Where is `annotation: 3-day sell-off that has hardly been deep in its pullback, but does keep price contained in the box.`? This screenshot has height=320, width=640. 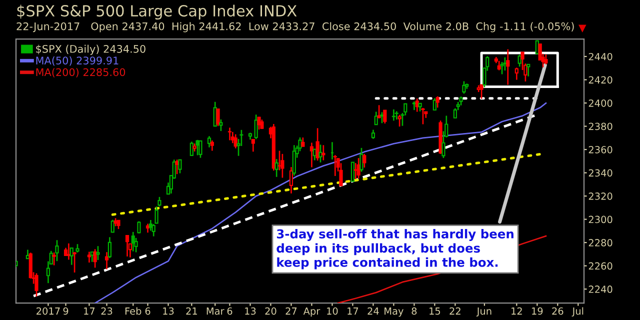
annotation: 3-day sell-off that has hardly been deep in its pullback, but does keep price contained in the box. is located at coordinates (395, 249).